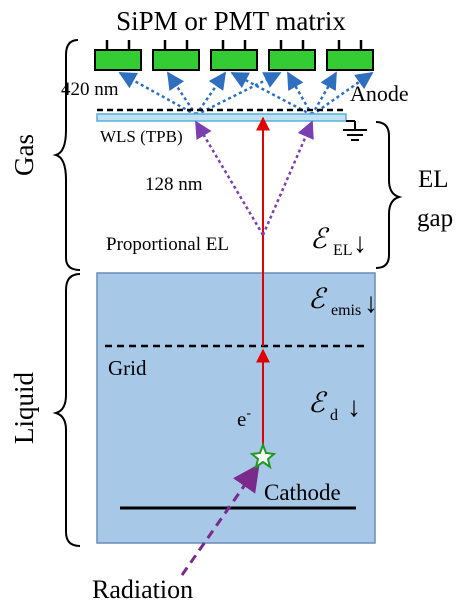 This screenshot has width=463, height=606. What do you see at coordinates (127, 368) in the screenshot?
I see `grid-label: Grid` at bounding box center [127, 368].